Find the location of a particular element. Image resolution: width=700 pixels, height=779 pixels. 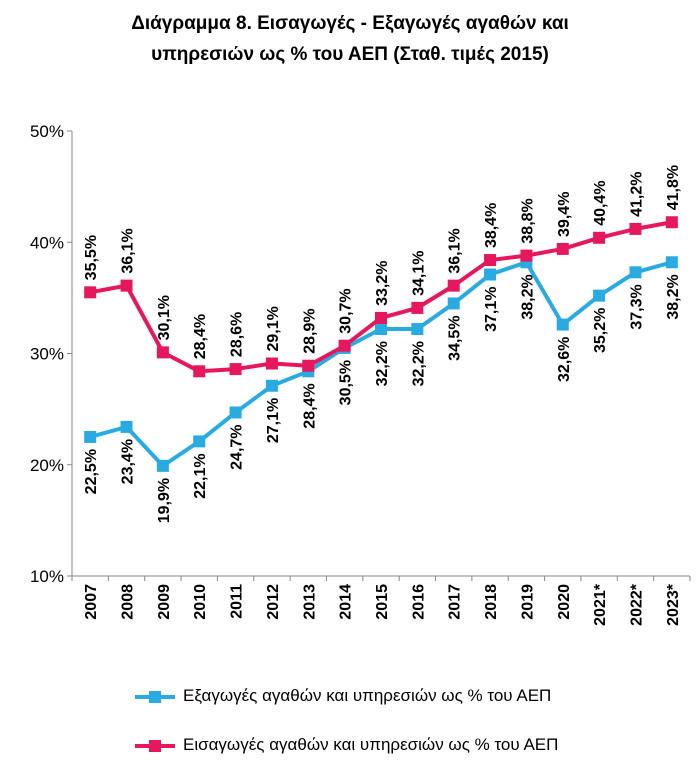

legend-marker-imports is located at coordinates (155, 745).